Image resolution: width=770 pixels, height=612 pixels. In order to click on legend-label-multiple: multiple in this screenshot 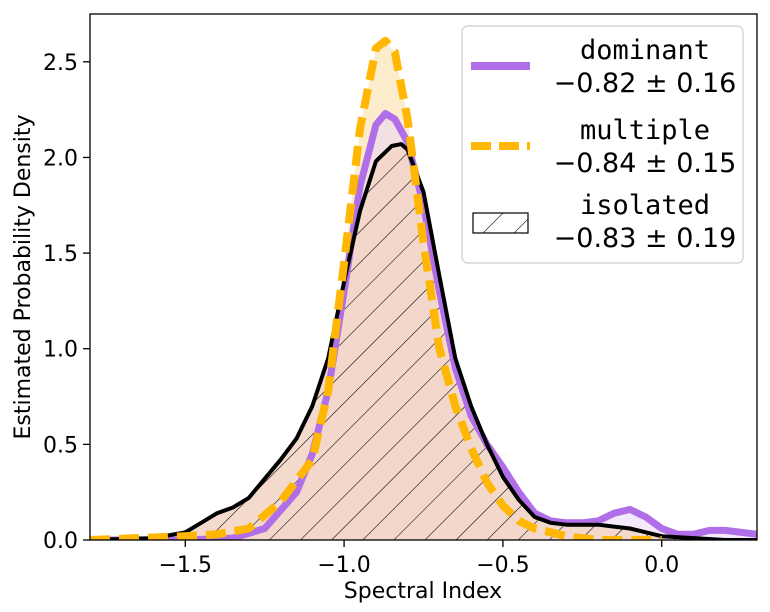, I will do `click(645, 130)`.